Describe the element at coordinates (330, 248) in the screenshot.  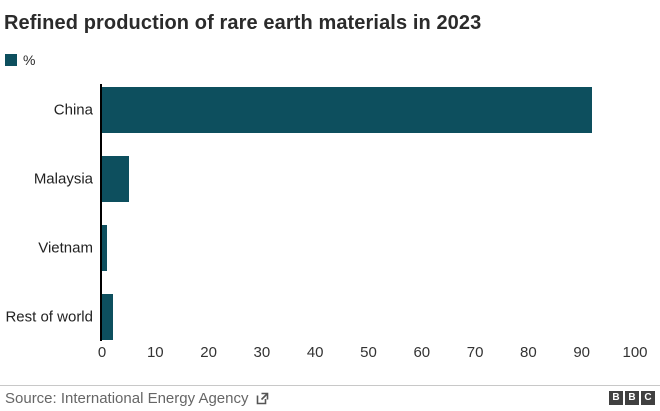
I see `bar-row: Vietnam` at that location.